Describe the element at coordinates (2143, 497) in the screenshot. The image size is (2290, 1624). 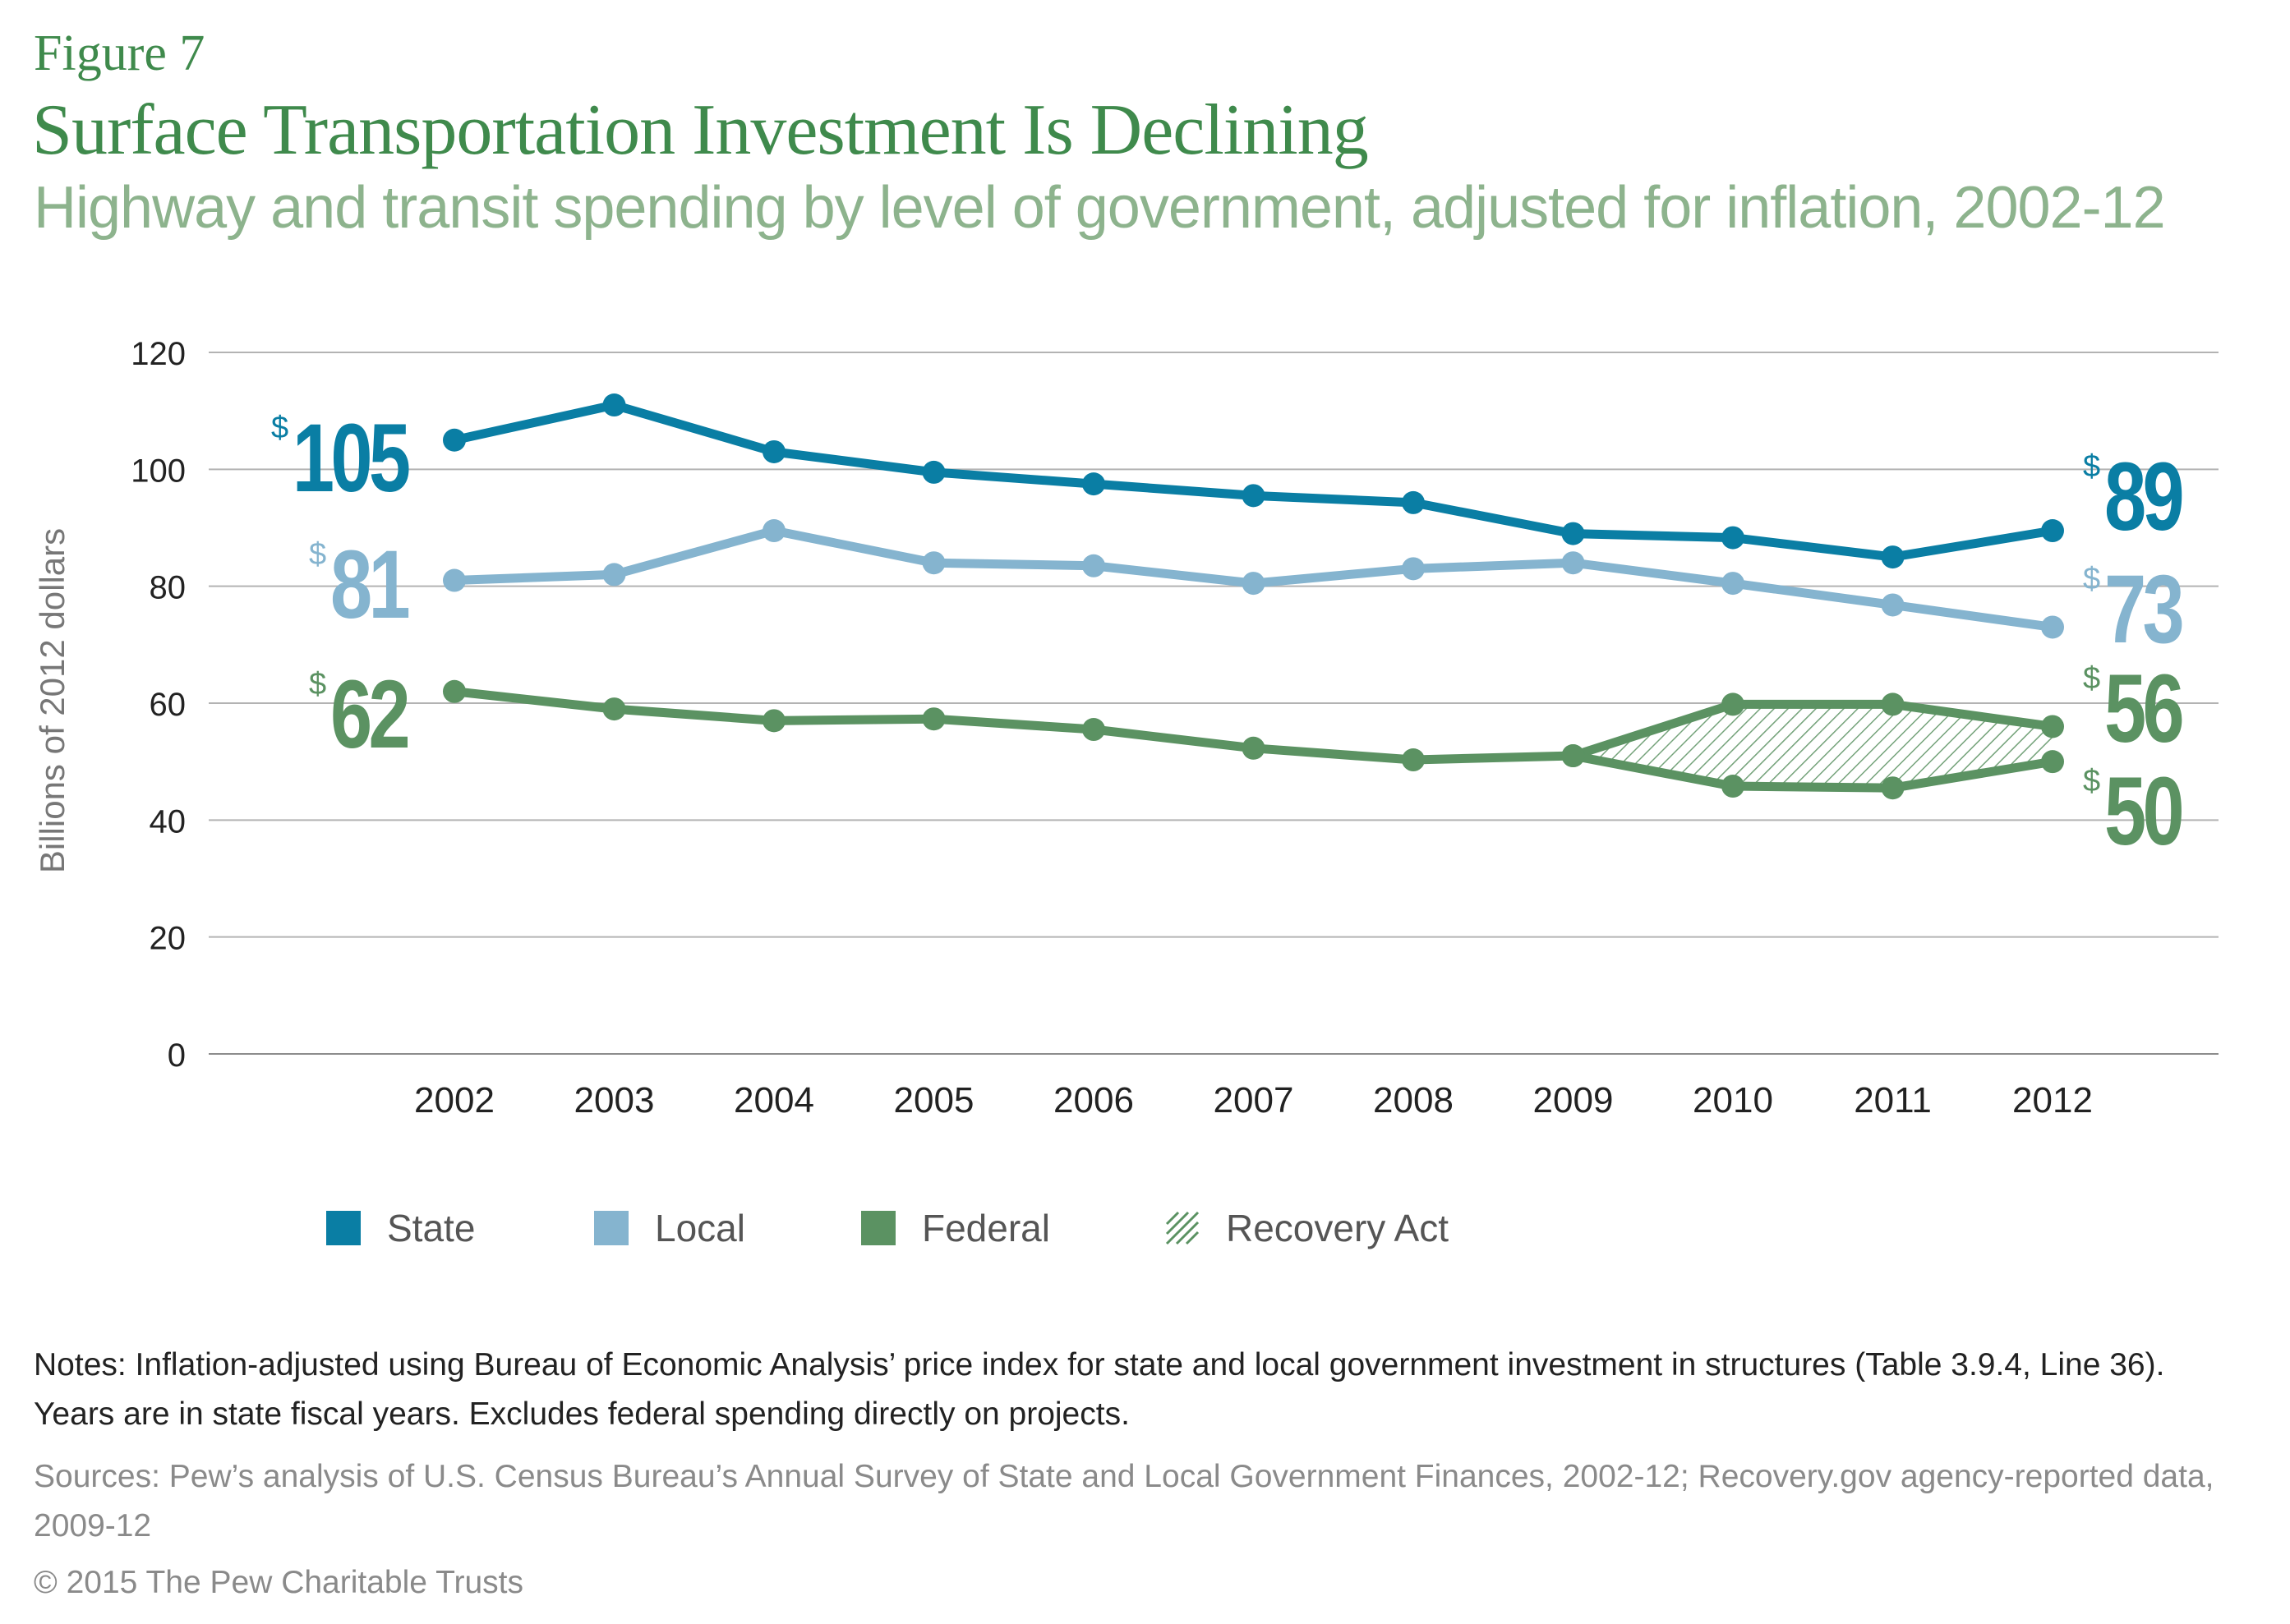
I see `end-label-state-value: 89` at that location.